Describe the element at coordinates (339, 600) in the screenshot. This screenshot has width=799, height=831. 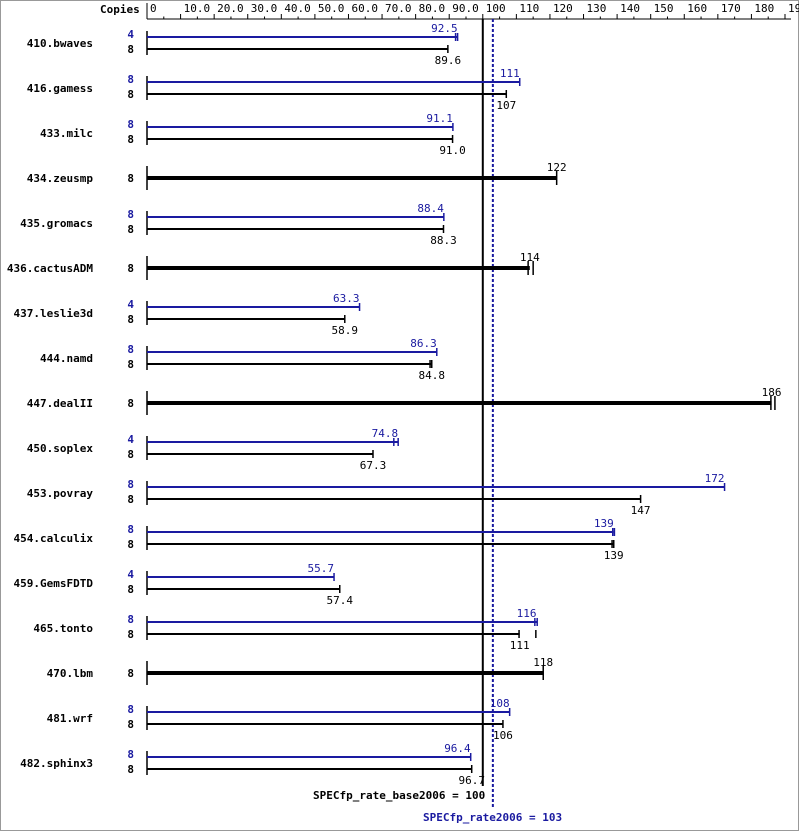
I see `base-value-label: 57.4` at that location.